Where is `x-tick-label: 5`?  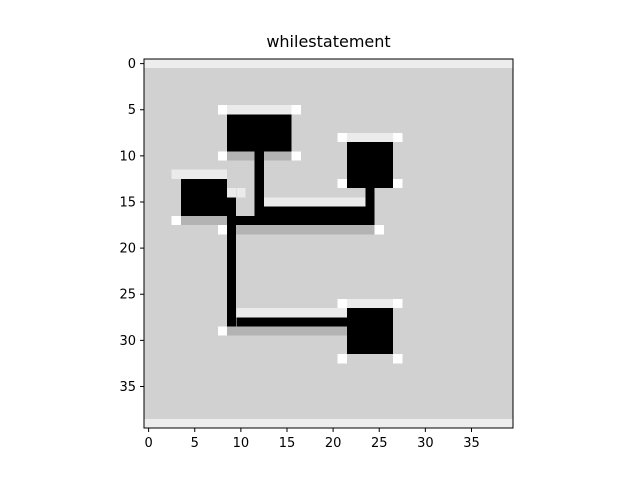 x-tick-label: 5 is located at coordinates (195, 443).